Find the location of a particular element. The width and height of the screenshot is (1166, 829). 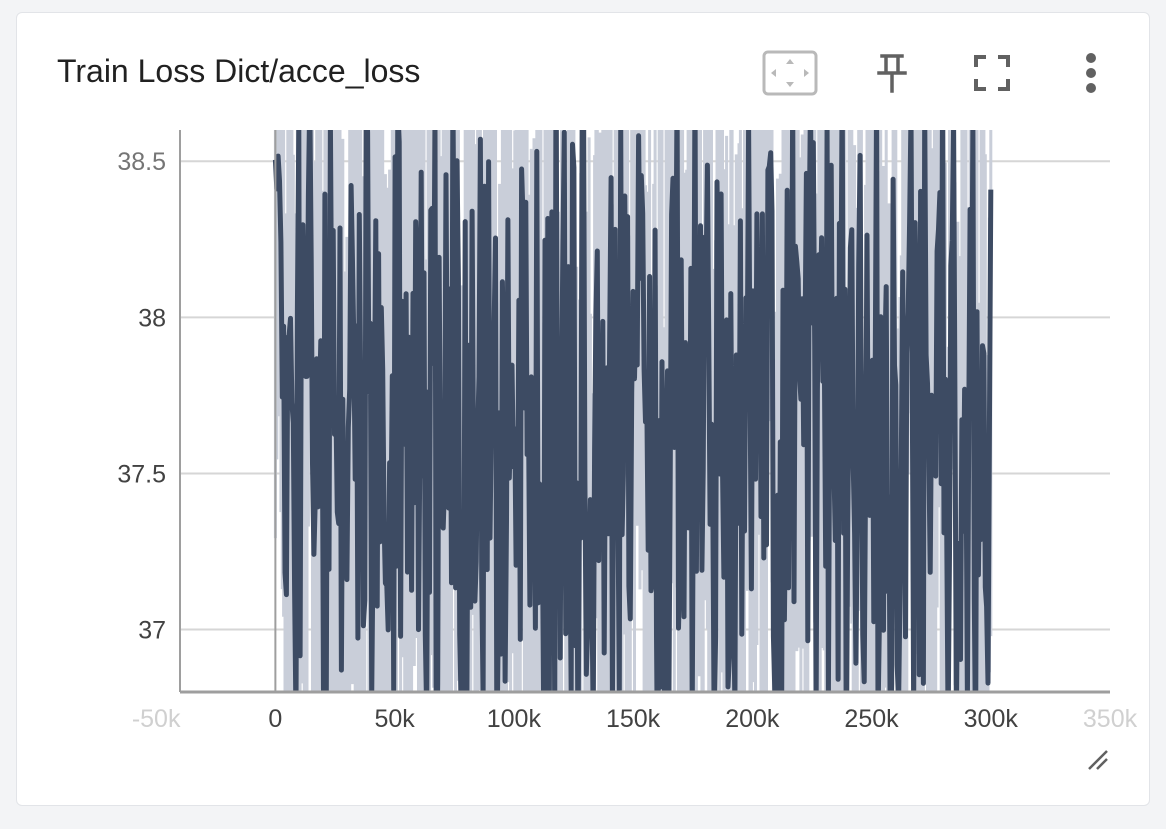

resize-handle-icon is located at coordinates (1097, 759).